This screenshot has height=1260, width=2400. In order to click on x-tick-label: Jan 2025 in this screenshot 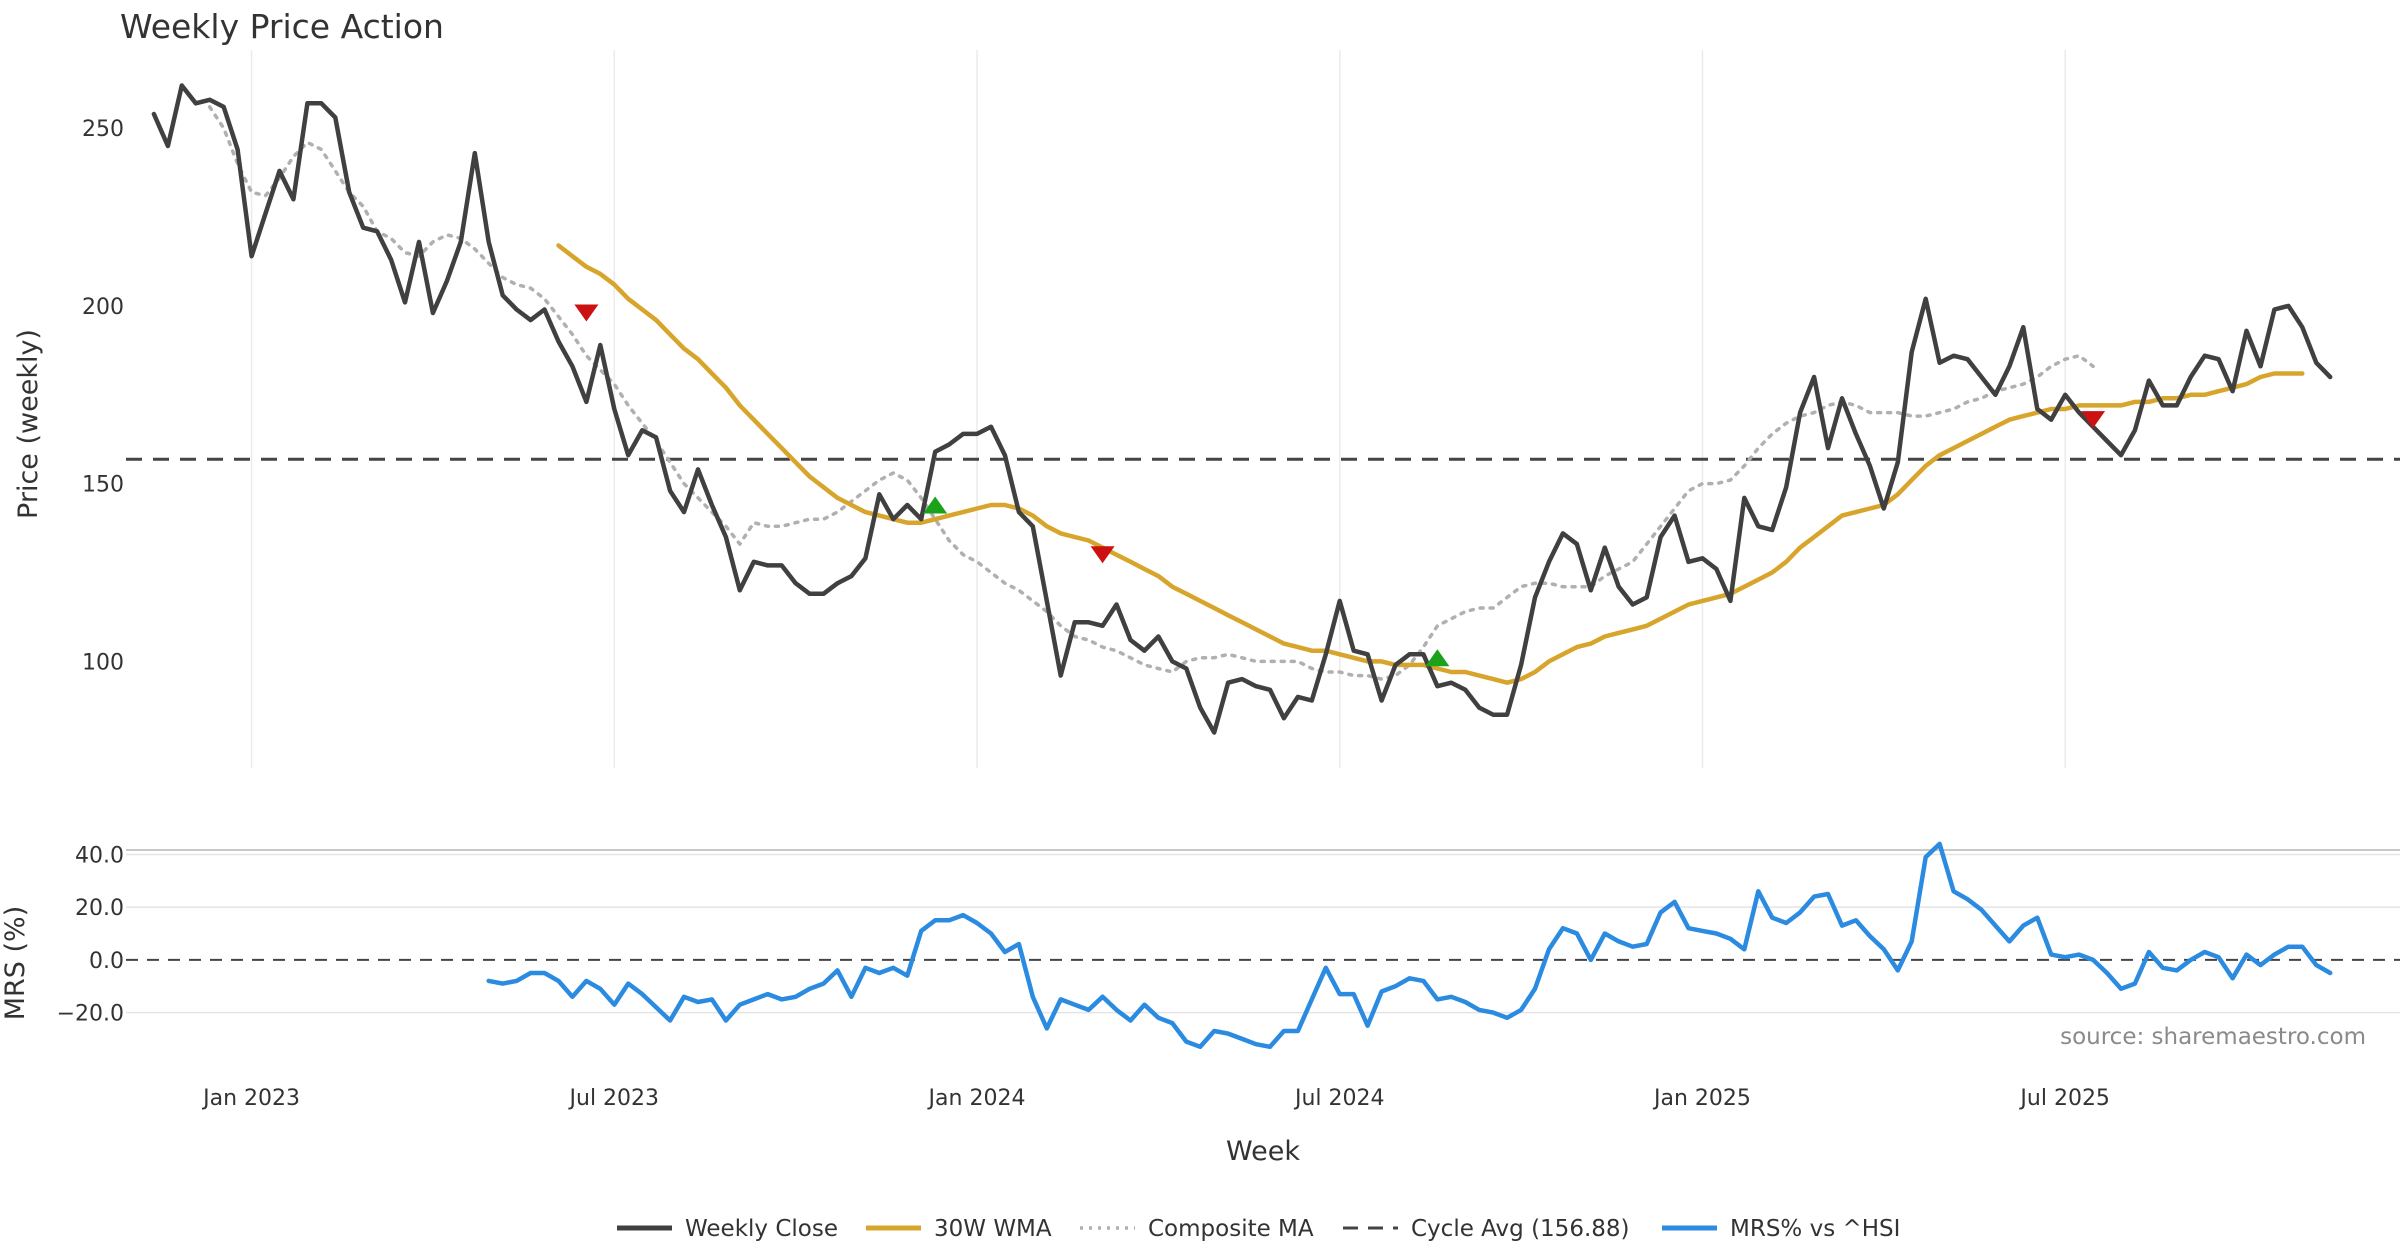, I will do `click(1701, 1098)`.